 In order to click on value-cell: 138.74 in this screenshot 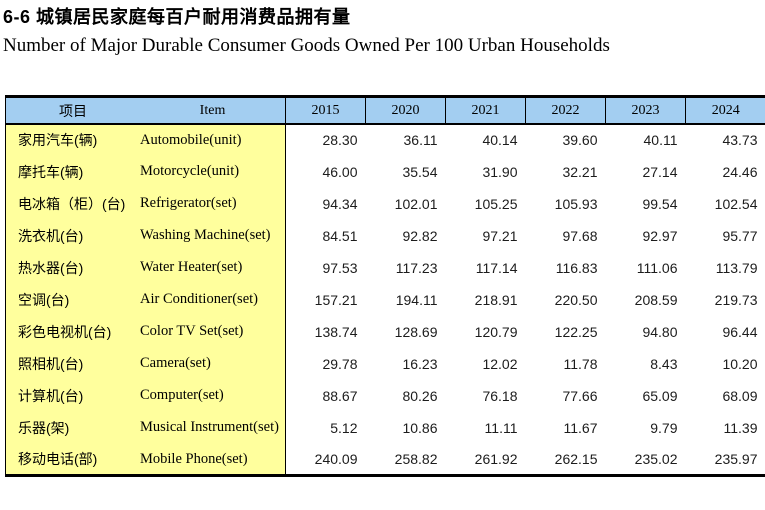, I will do `click(325, 331)`.